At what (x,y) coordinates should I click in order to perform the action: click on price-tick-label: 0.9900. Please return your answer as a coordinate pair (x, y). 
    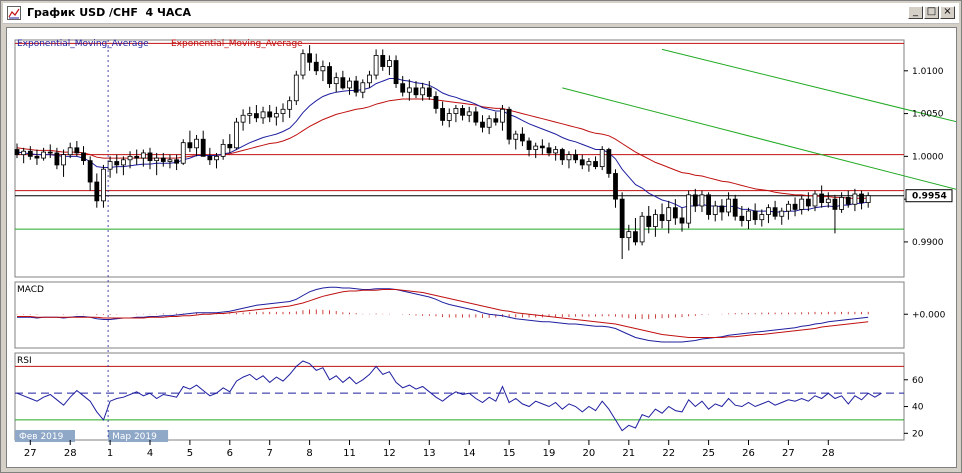
    Looking at the image, I should click on (928, 243).